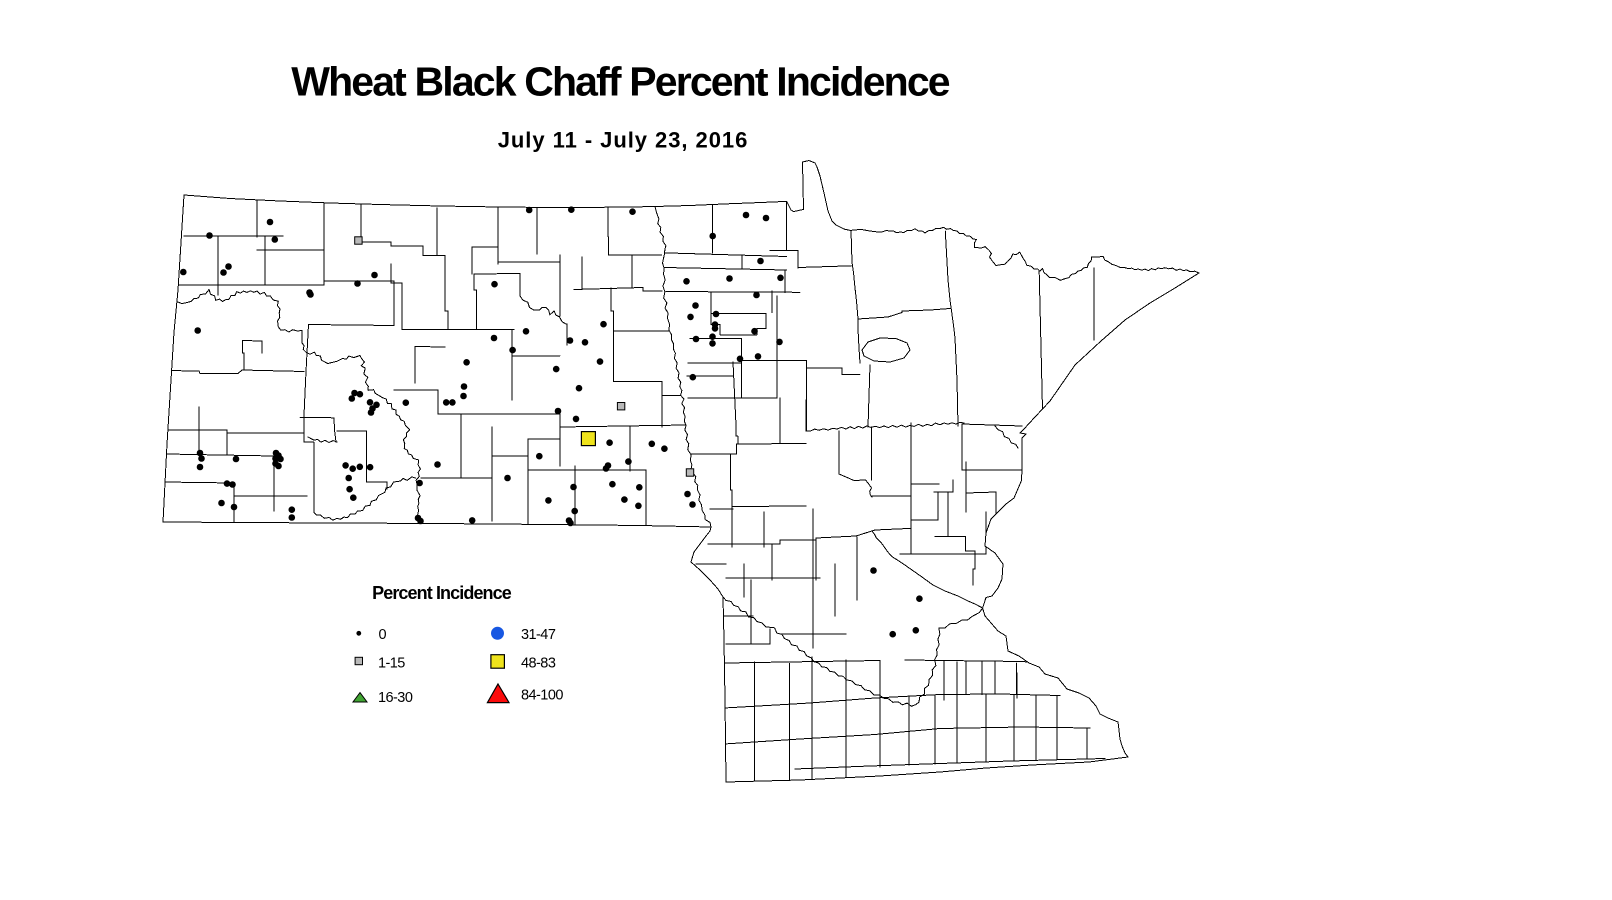 This screenshot has height=900, width=1612. What do you see at coordinates (442, 593) in the screenshot?
I see `svg-text: Percent Incidence` at bounding box center [442, 593].